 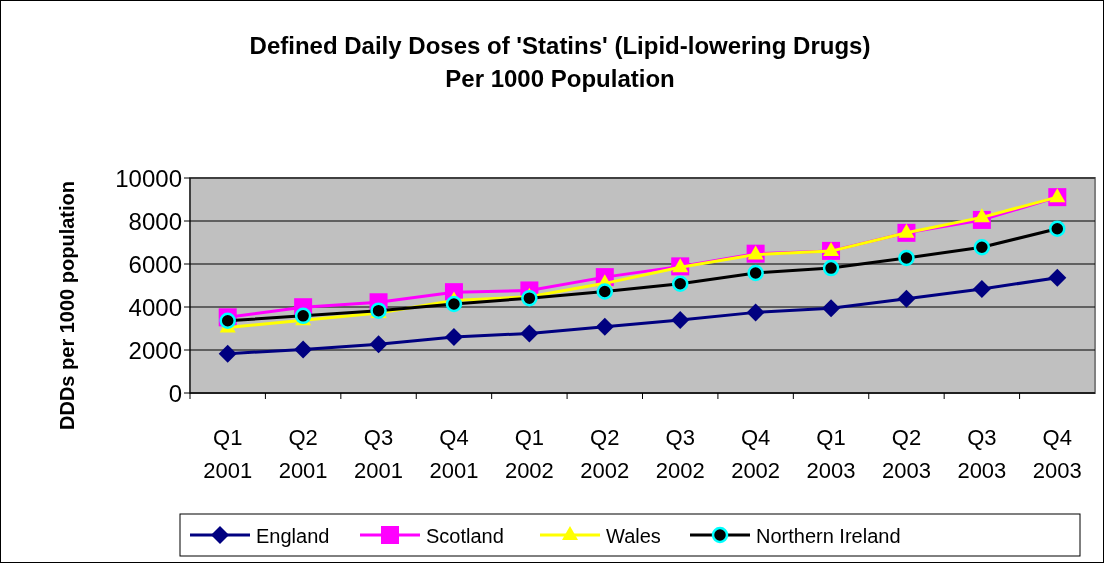 What do you see at coordinates (906, 454) in the screenshot?
I see `x-tick-label: Q2 2003` at bounding box center [906, 454].